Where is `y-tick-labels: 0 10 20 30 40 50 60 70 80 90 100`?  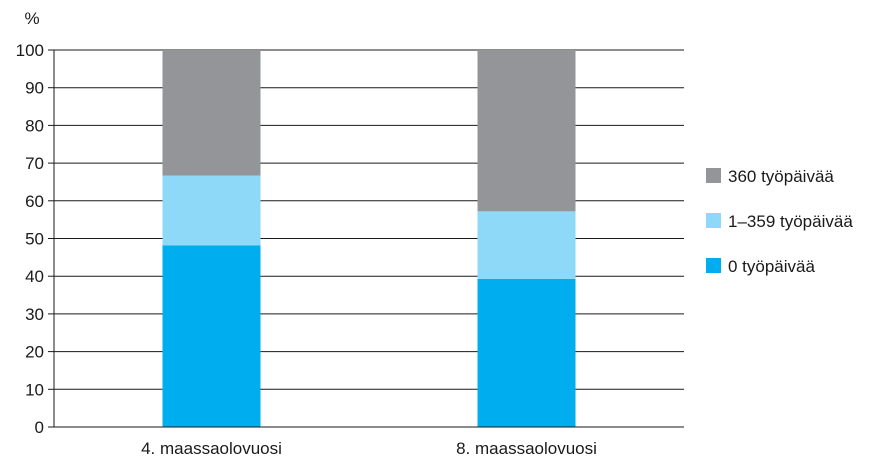
y-tick-labels: 0 10 20 30 40 50 60 70 80 90 100 is located at coordinates (30, 239).